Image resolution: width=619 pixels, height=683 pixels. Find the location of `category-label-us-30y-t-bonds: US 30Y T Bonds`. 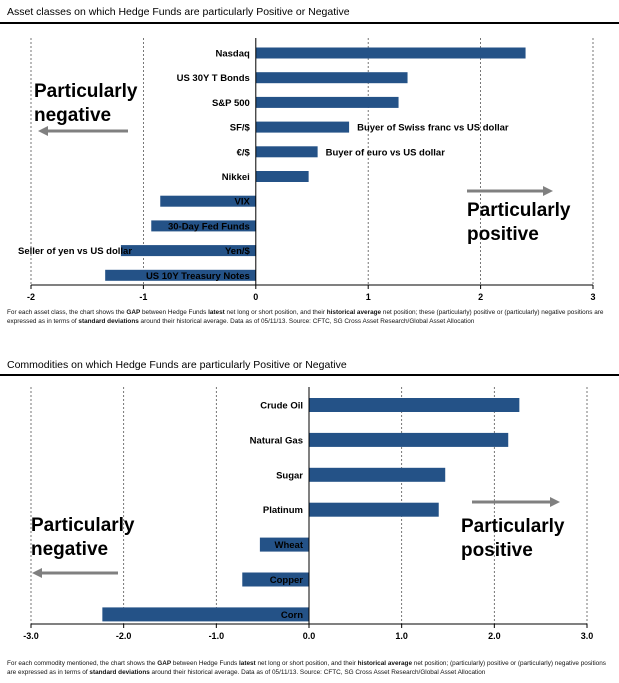

category-label-us-30y-t-bonds: US 30Y T Bonds is located at coordinates (213, 78).